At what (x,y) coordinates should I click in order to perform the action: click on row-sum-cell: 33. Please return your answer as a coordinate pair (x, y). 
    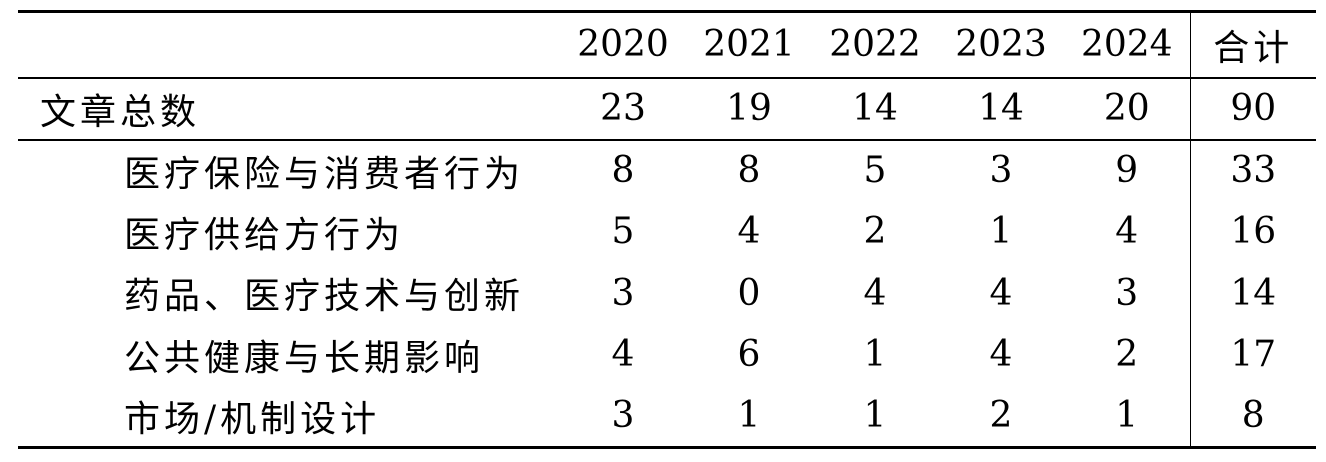
    Looking at the image, I should click on (1252, 170).